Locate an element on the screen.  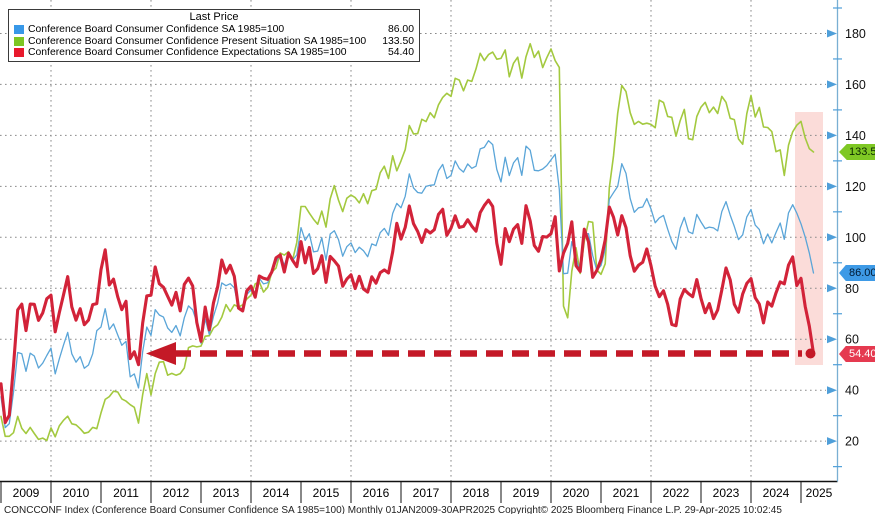
x-axis-year-label: 2017 is located at coordinates (426, 493).